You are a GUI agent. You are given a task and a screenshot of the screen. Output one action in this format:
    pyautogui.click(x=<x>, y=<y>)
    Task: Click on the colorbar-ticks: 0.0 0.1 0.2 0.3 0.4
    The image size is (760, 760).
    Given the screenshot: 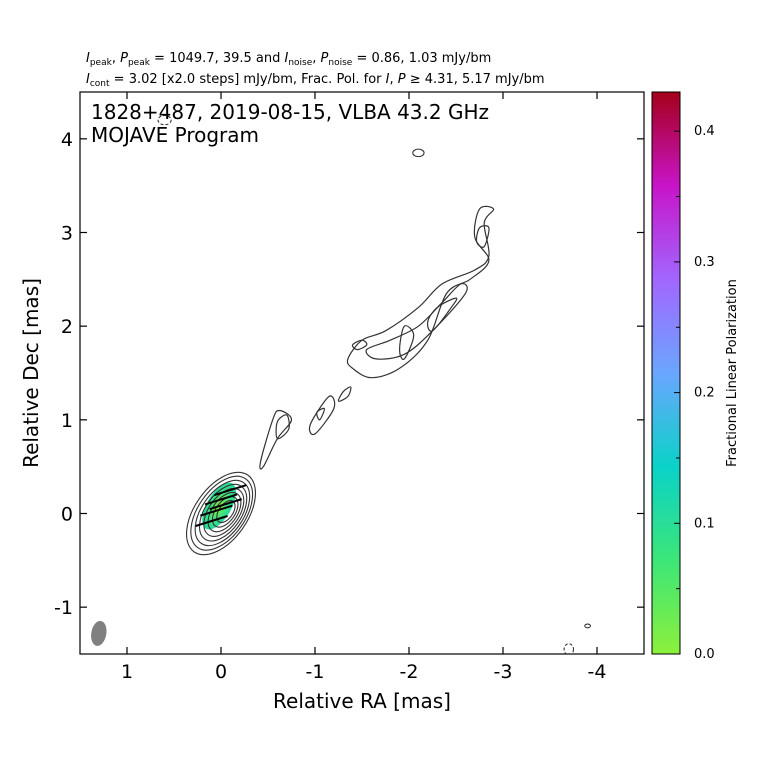 What is the action you would take?
    pyautogui.click(x=694, y=393)
    